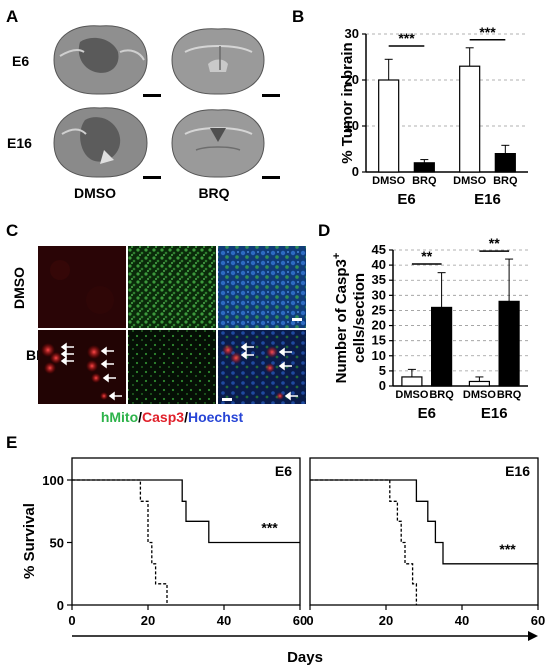 The image size is (550, 671). Describe the element at coordinates (379, 279) in the screenshot. I see `y-tick-label: 35` at that location.